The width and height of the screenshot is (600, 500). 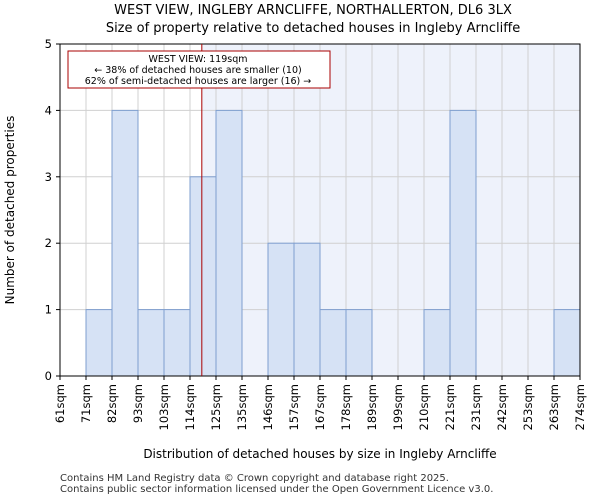 What do you see at coordinates (198, 59) in the screenshot?
I see `annotation-line-1: WEST VIEW: 119sqm` at bounding box center [198, 59].